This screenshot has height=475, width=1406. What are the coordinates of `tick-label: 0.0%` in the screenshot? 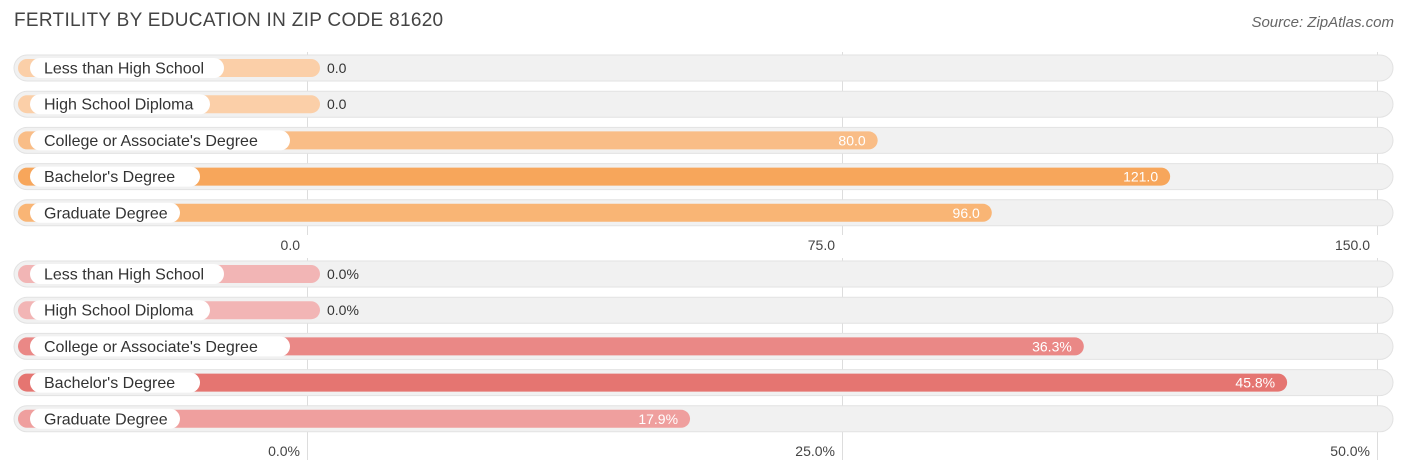 It's located at (284, 451).